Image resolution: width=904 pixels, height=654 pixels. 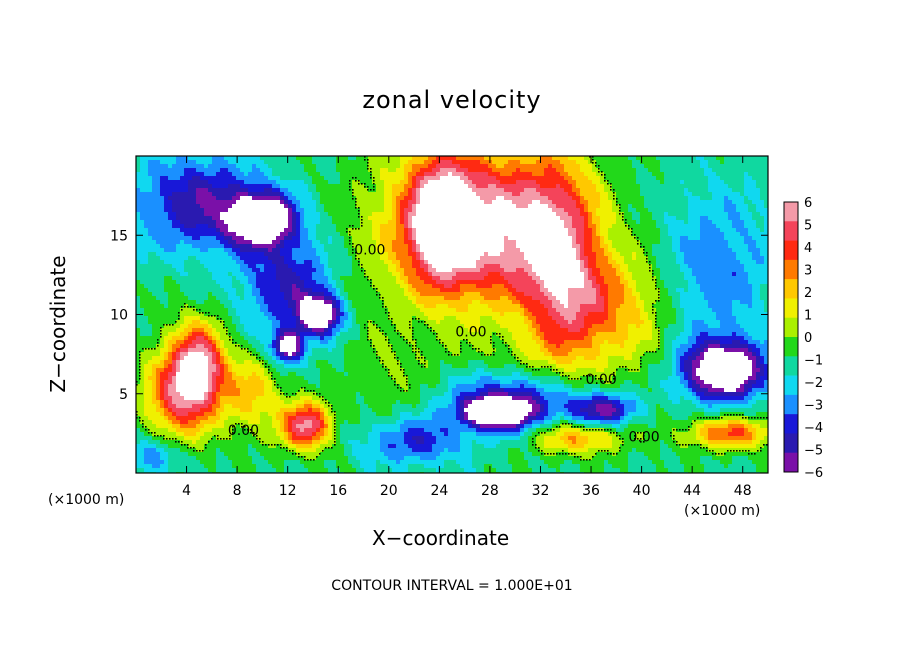 What do you see at coordinates (237, 491) in the screenshot?
I see `x-tick-label: 8` at bounding box center [237, 491].